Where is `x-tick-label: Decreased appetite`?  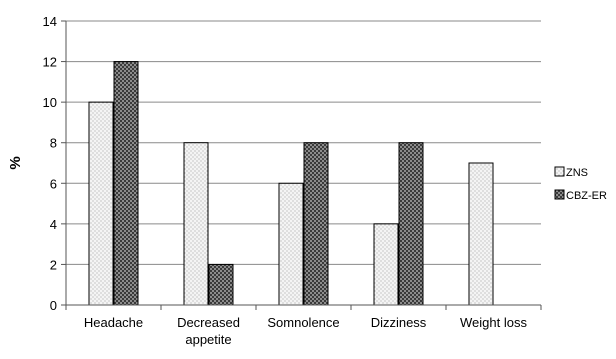
x-tick-label: Decreased appetite is located at coordinates (208, 331).